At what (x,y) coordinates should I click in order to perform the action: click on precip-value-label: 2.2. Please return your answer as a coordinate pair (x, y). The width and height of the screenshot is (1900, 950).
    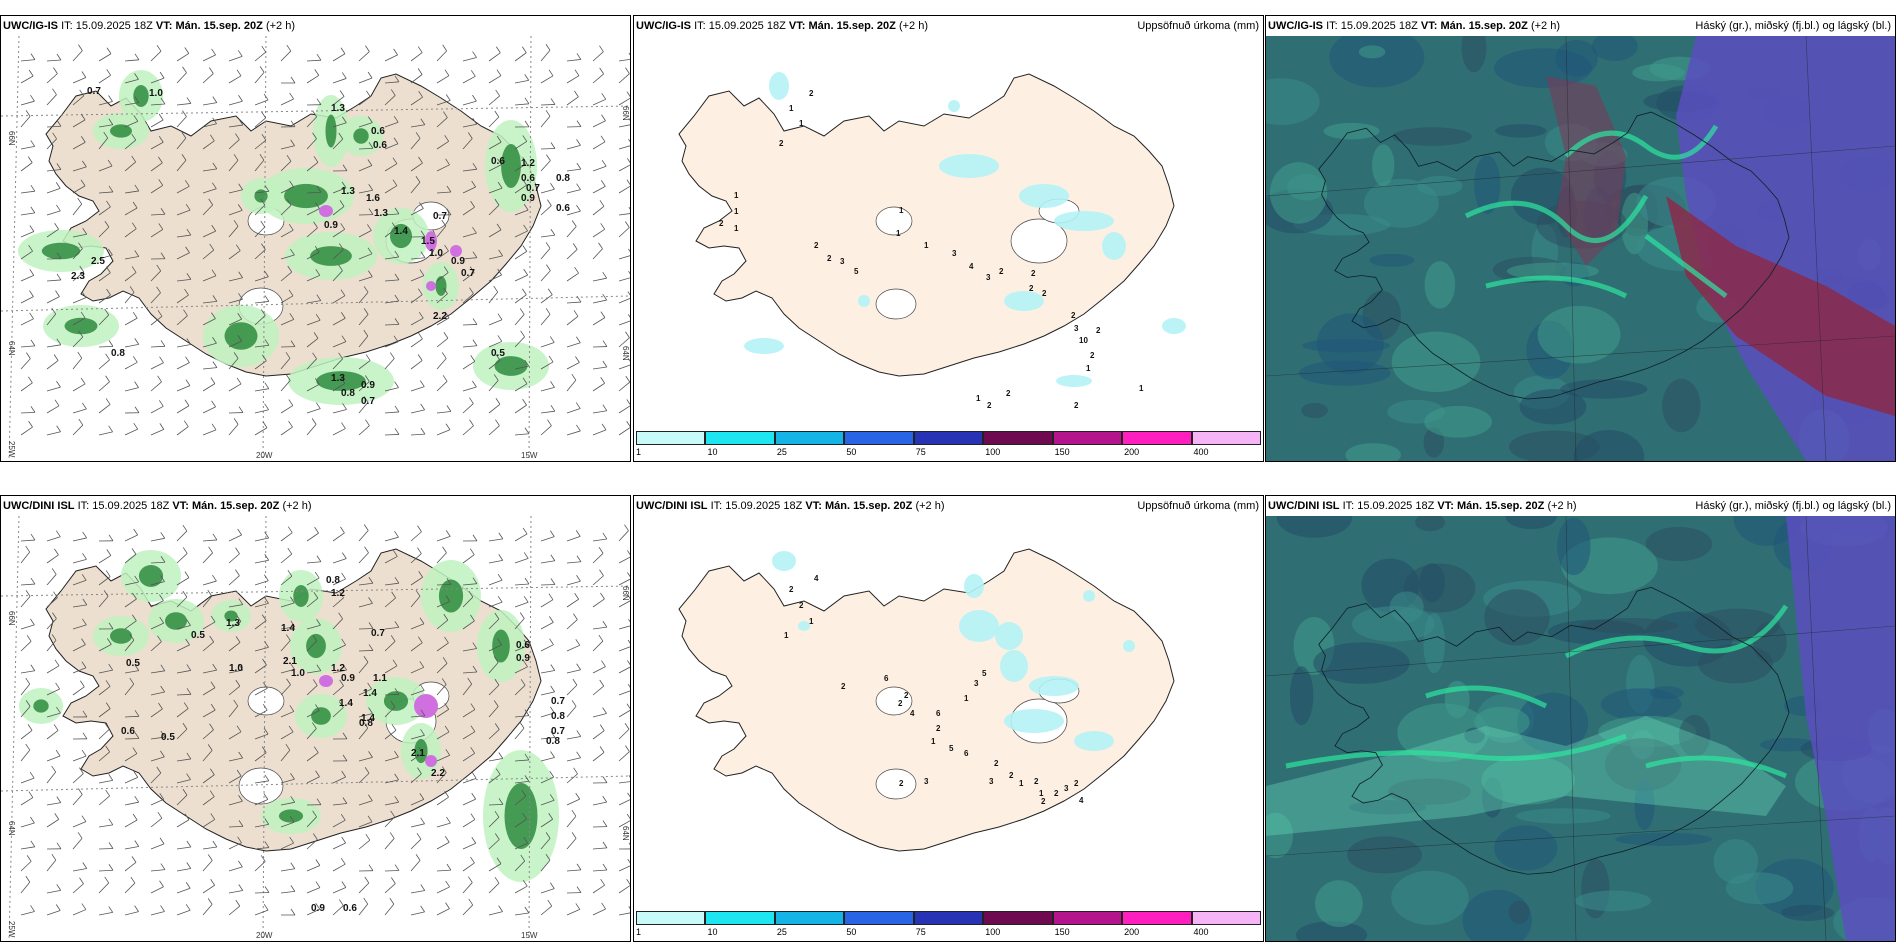
    Looking at the image, I should click on (438, 773).